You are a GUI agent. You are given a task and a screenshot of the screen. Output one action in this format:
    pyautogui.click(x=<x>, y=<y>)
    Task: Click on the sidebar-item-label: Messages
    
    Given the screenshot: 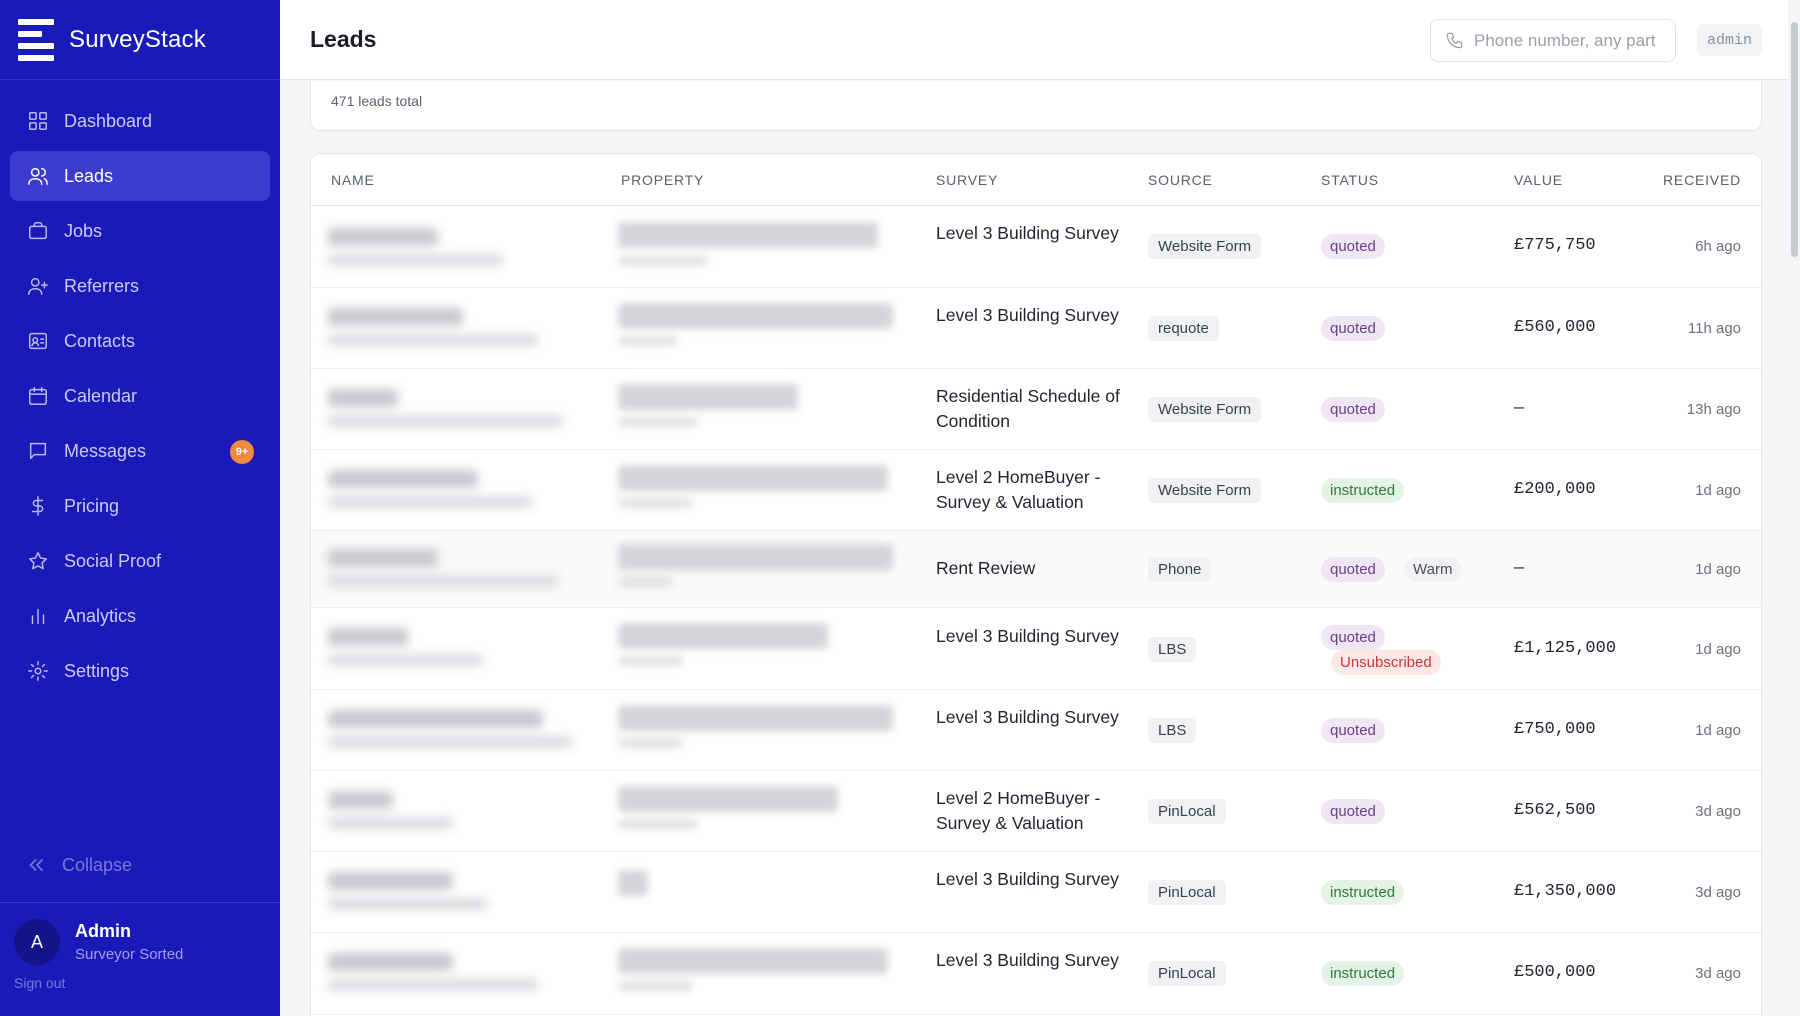 What is the action you would take?
    pyautogui.click(x=105, y=450)
    